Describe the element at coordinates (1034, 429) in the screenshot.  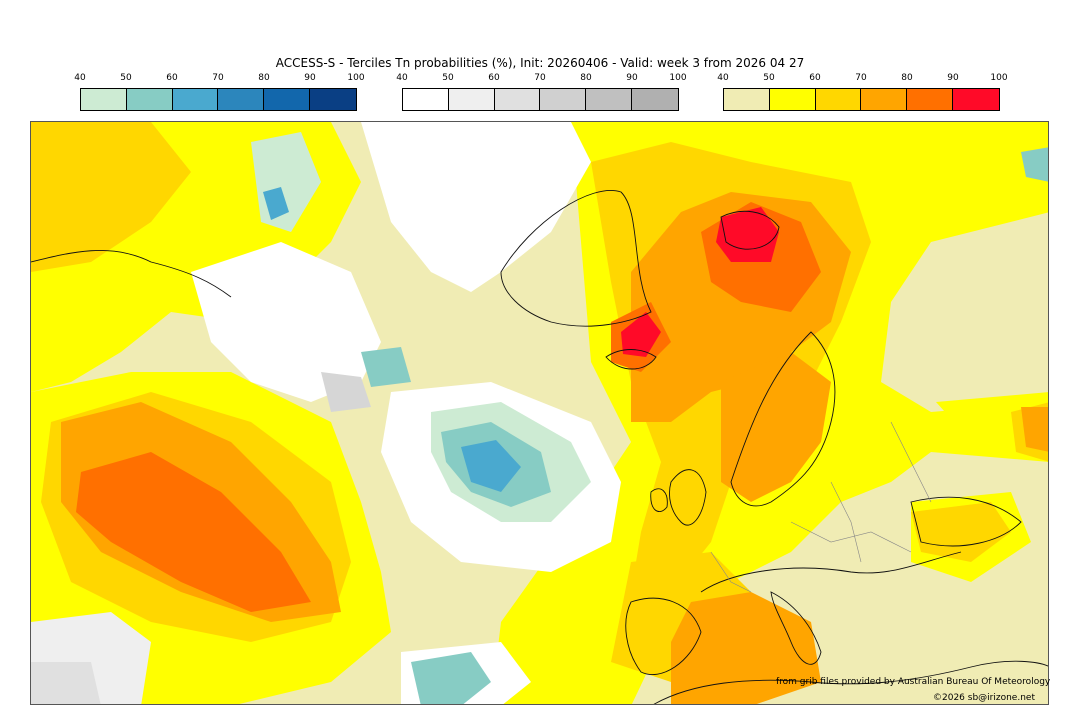
I see `orange-area-east` at that location.